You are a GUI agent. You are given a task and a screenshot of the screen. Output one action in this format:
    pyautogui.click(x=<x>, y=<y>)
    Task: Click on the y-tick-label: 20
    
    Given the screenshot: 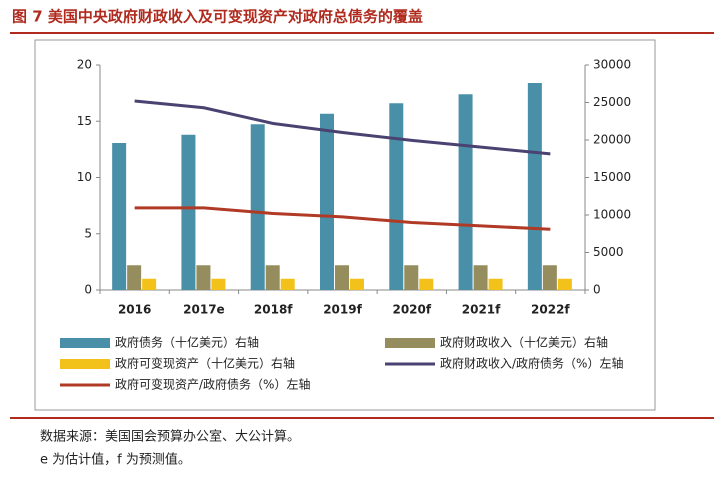 What is the action you would take?
    pyautogui.click(x=84, y=65)
    